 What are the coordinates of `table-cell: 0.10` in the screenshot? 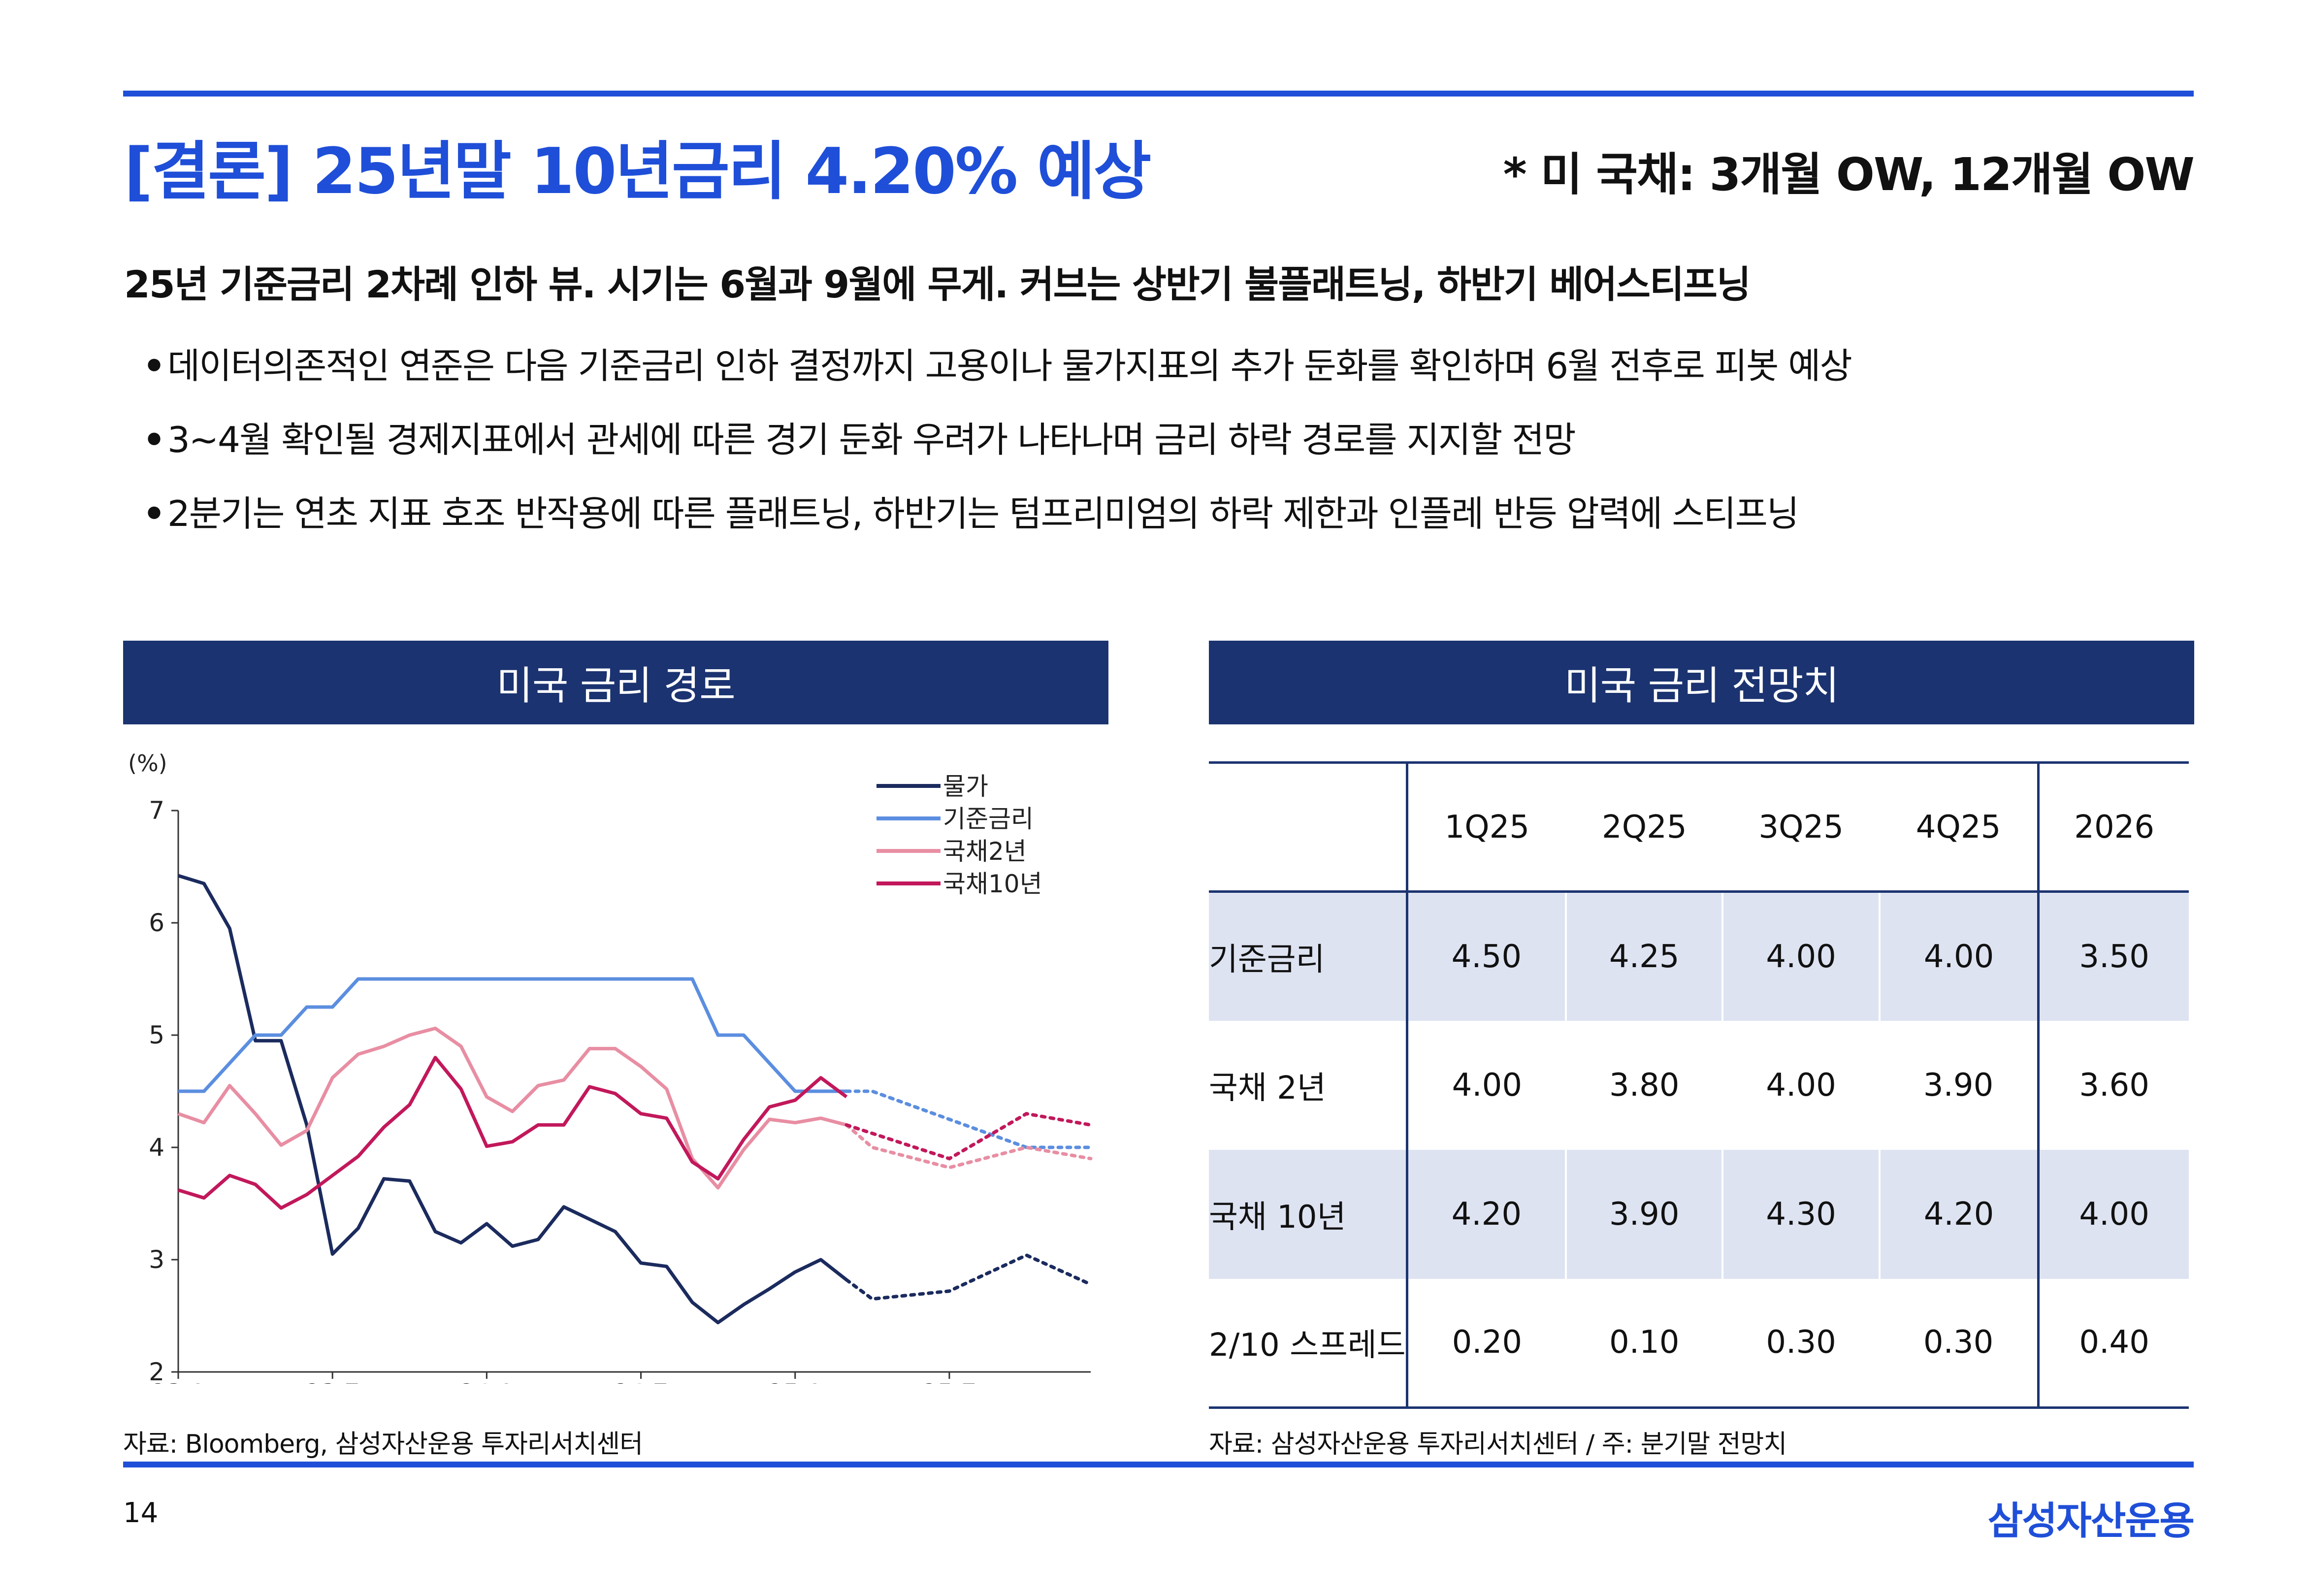 It's located at (1644, 1343).